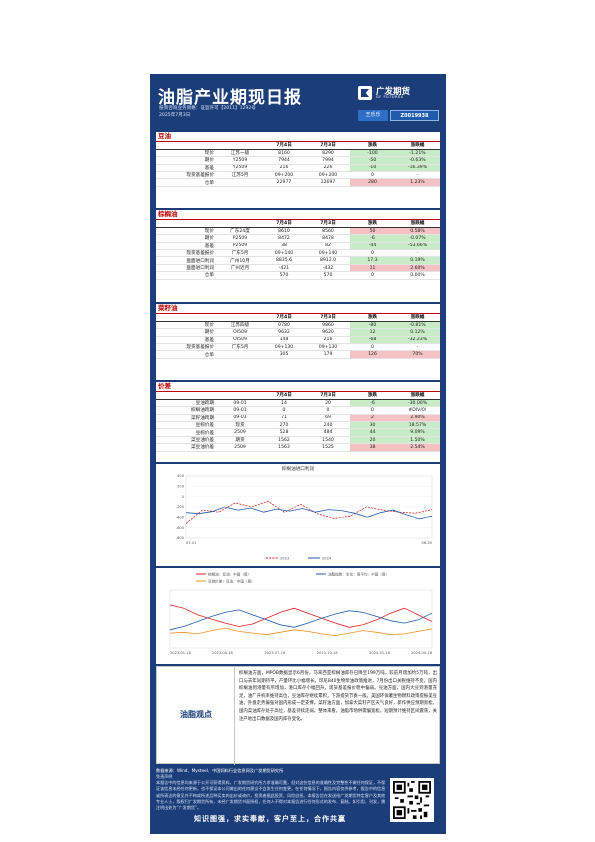 This screenshot has height=842, width=595. I want to click on table-cell: 2, so click(372, 418).